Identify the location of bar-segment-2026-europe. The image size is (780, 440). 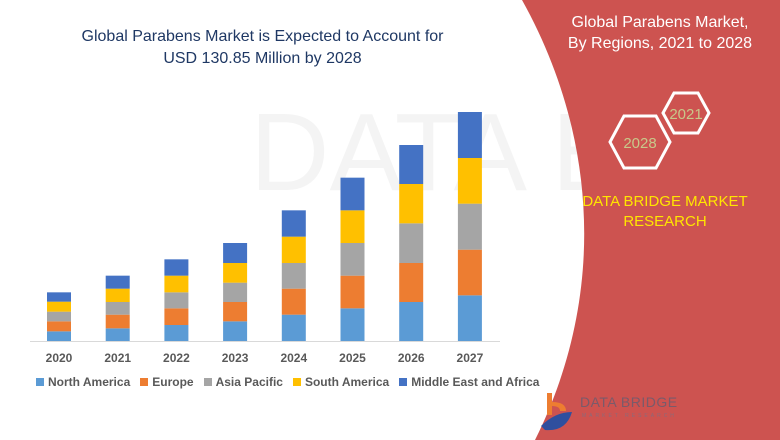
(411, 282).